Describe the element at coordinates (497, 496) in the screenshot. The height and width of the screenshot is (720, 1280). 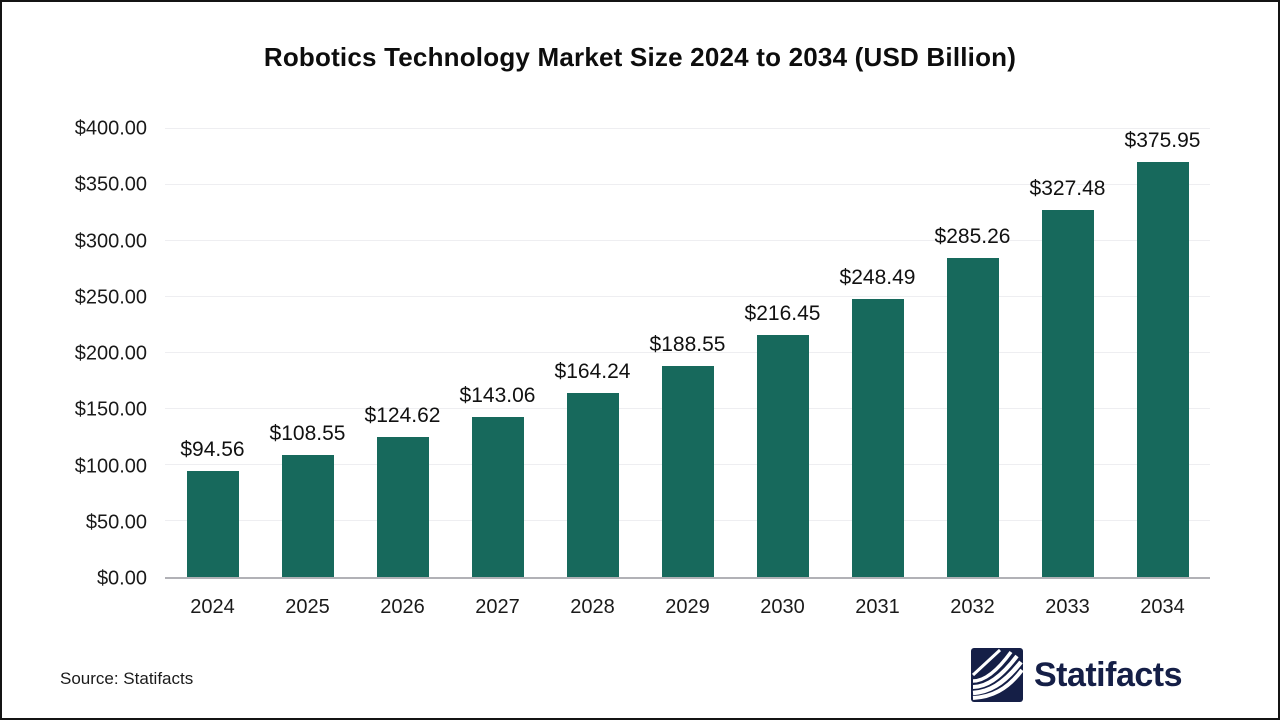
I see `bar-2027` at that location.